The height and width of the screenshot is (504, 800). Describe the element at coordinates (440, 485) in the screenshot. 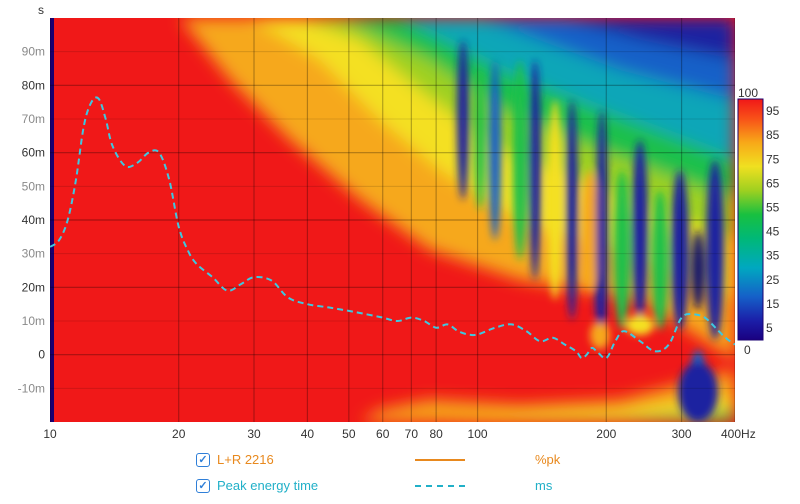

I see `legend-swatch-peak-energy` at that location.